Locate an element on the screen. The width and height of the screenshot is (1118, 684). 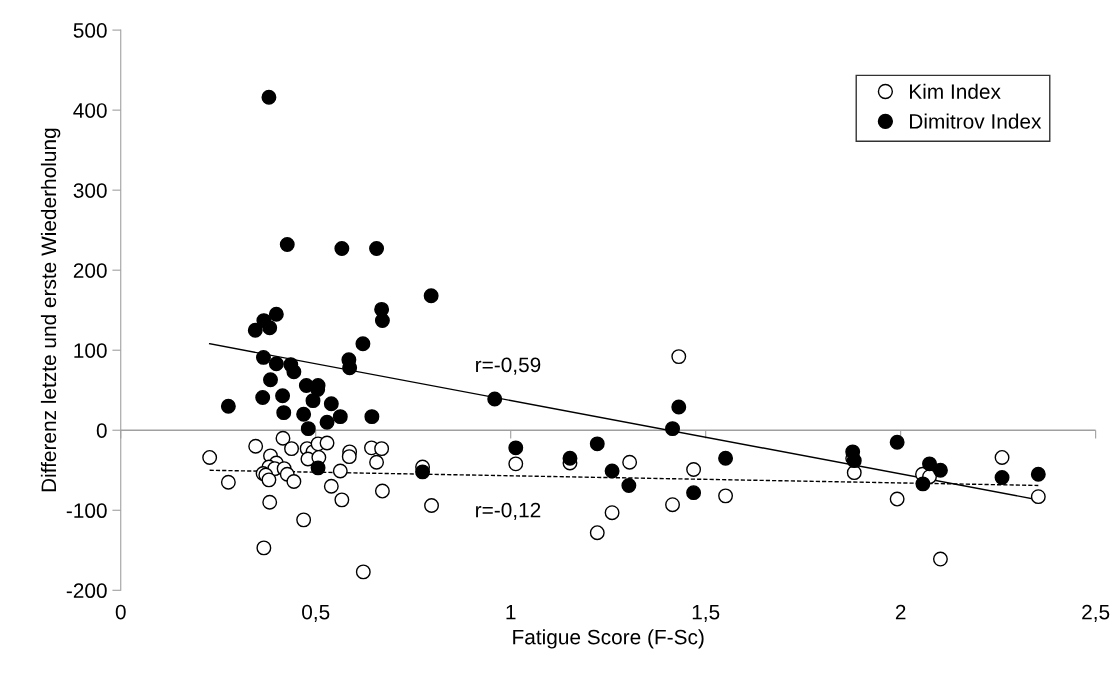
legend-label: Dimitrov Index is located at coordinates (976, 121).